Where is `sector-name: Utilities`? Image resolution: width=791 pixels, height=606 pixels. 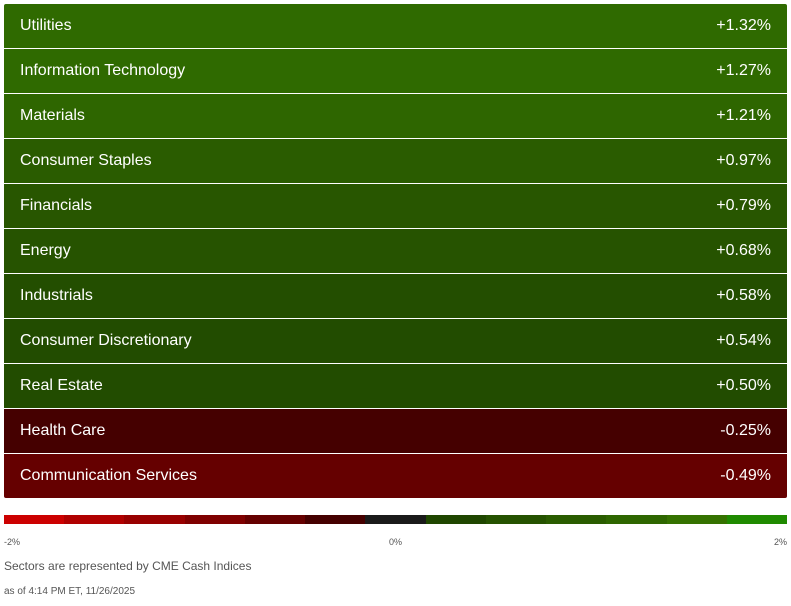 sector-name: Utilities is located at coordinates (46, 25).